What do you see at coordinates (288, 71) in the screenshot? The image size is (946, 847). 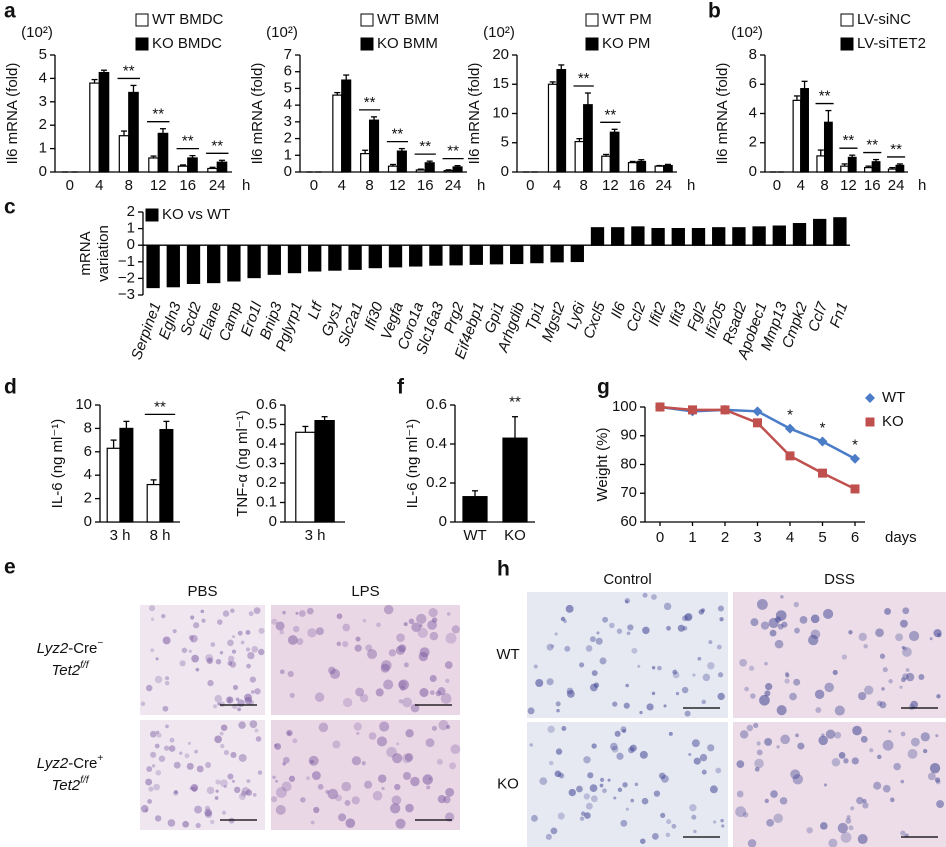 I see `y-tick-label: 6` at bounding box center [288, 71].